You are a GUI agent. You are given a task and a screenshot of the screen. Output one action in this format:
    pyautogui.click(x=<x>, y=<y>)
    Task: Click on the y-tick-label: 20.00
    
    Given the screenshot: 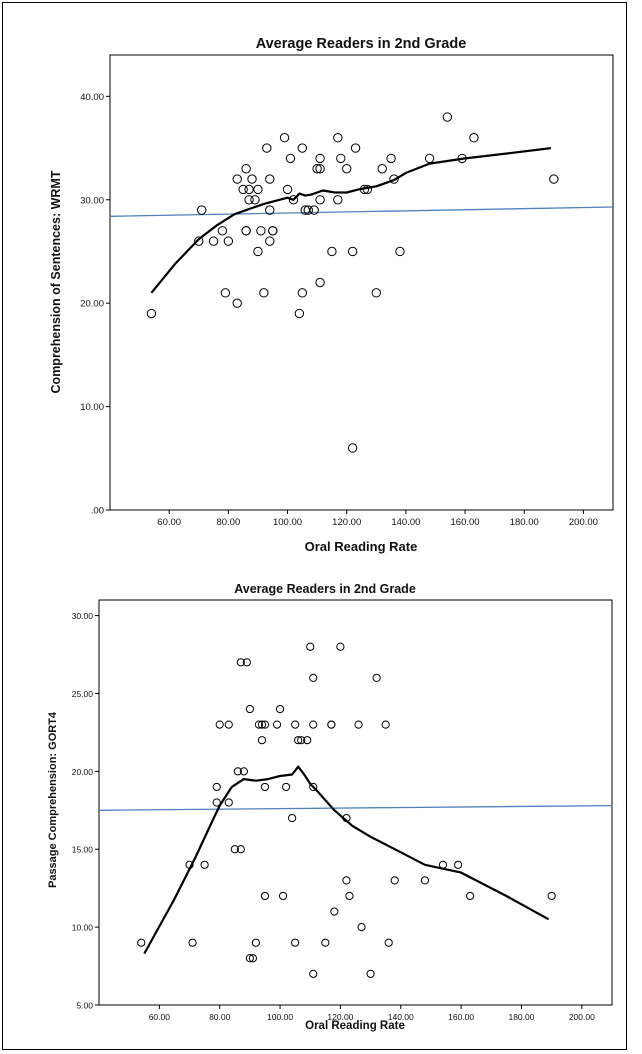 What is the action you would take?
    pyautogui.click(x=92, y=304)
    